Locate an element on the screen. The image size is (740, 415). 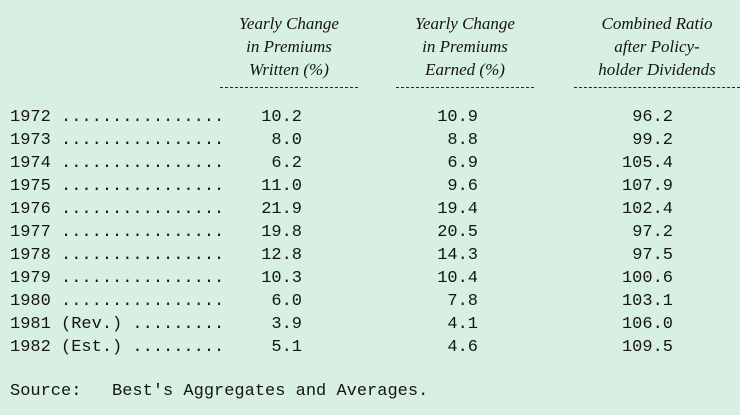
header-line: holder Dividends is located at coordinates (657, 69).